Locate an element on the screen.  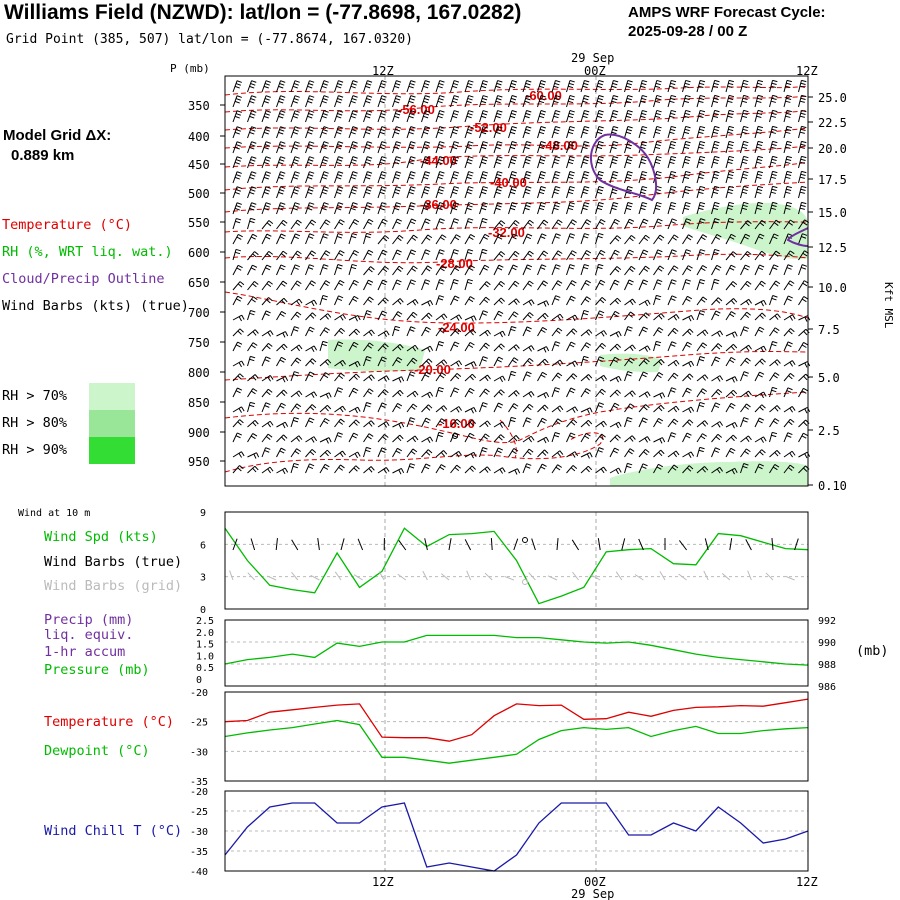
temp-contour-label: -16.00 is located at coordinates (456, 423).